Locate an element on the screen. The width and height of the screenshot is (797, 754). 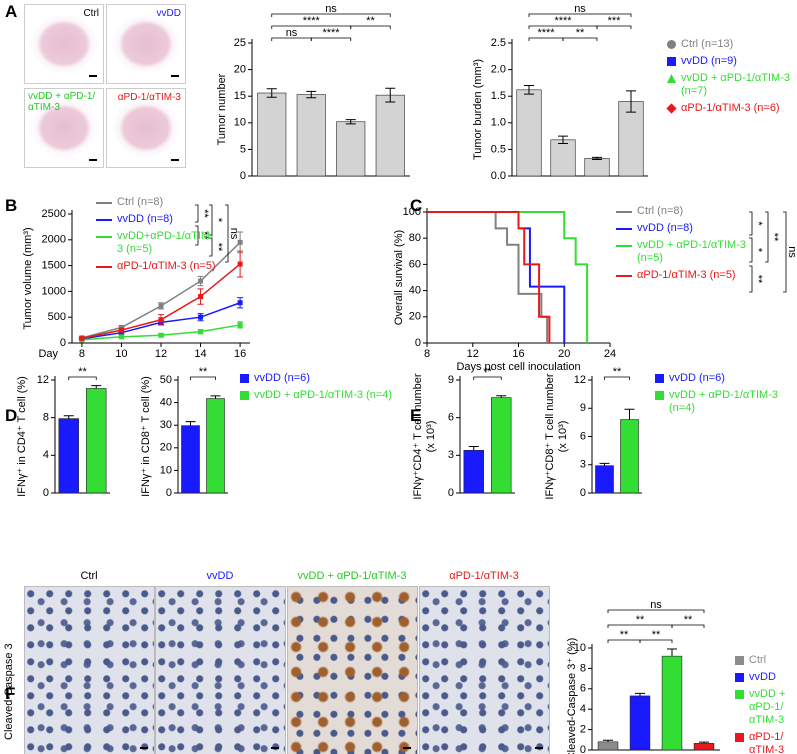
y-axis-label: Tumor volume (mm³) is located at coordinates (28, 278).